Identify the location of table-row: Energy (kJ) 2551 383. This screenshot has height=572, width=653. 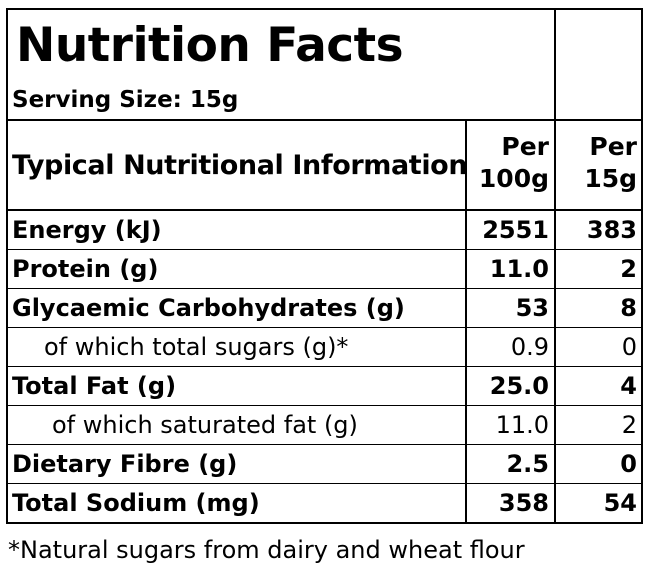
(324, 229).